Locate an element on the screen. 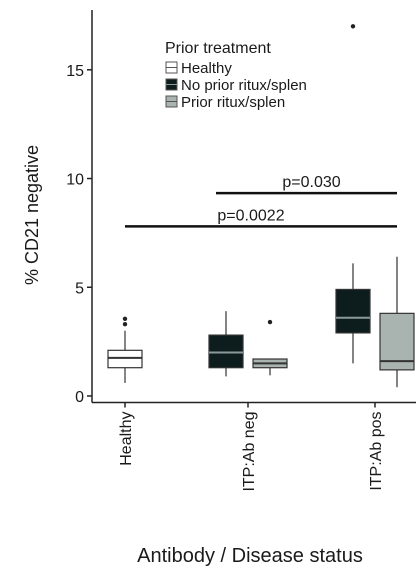 The image size is (416, 575). legend-label: Prior ritux/splen is located at coordinates (233, 102).